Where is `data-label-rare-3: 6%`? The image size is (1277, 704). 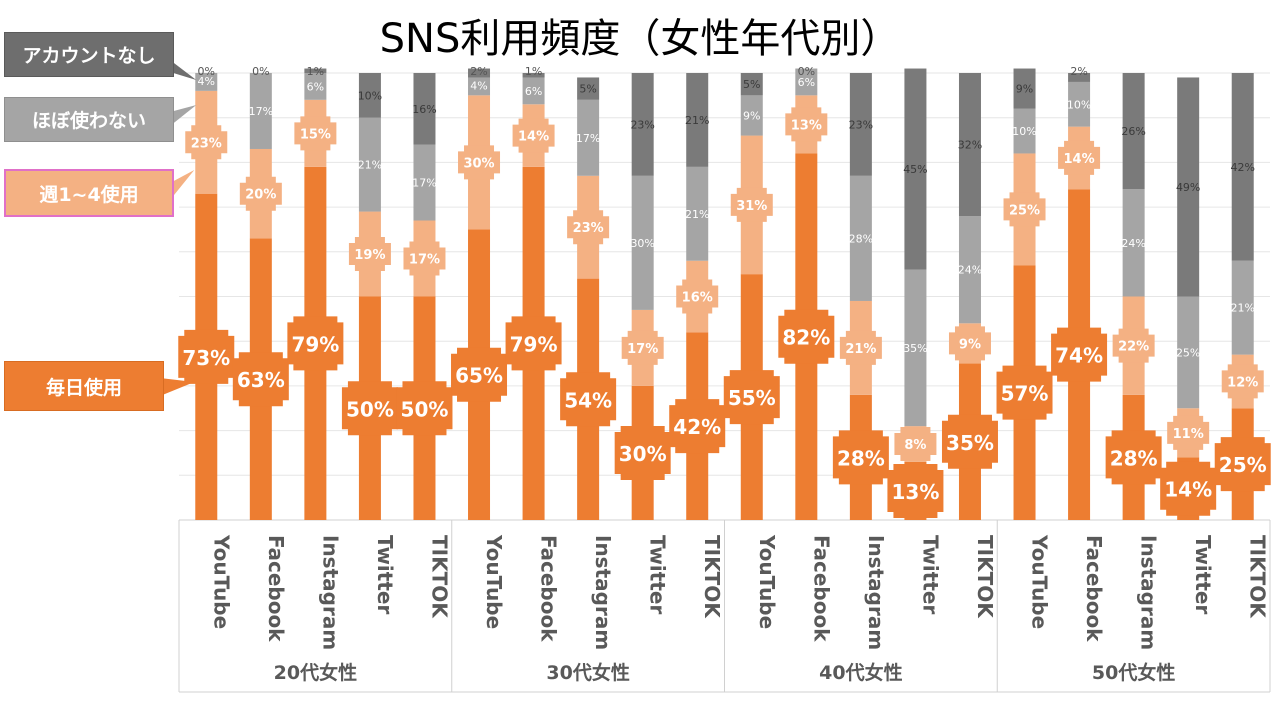
data-label-rare-3: 6% is located at coordinates (315, 86).